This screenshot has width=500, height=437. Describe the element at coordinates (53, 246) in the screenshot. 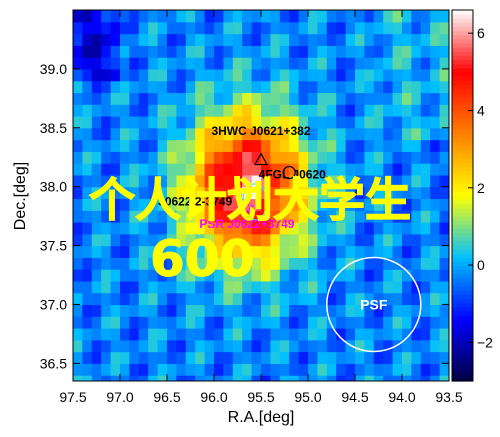

I see `y-tick-label: 37.5` at that location.